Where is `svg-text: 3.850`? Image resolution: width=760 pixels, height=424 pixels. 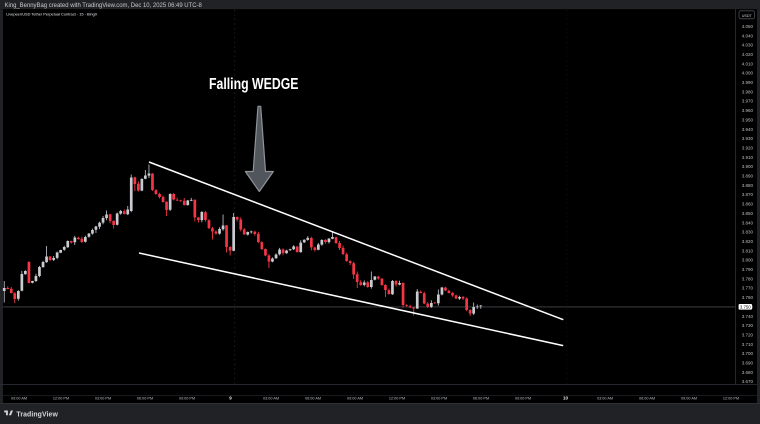
svg-text: 3.850 is located at coordinates (748, 213).